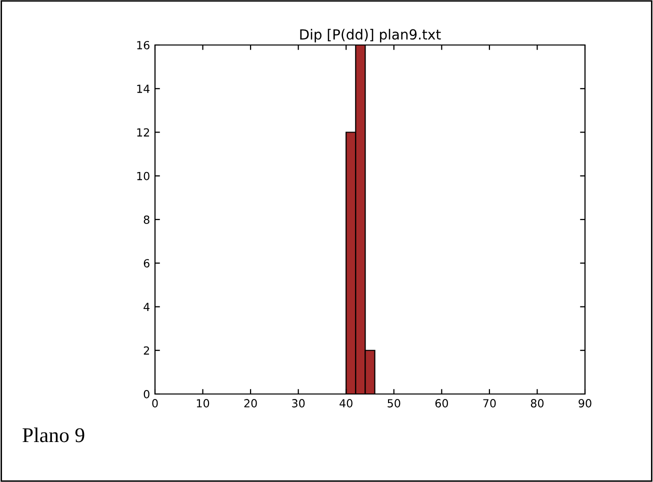 Image resolution: width=653 pixels, height=482 pixels. Describe the element at coordinates (143, 88) in the screenshot. I see `y-tick-label: 14` at that location.